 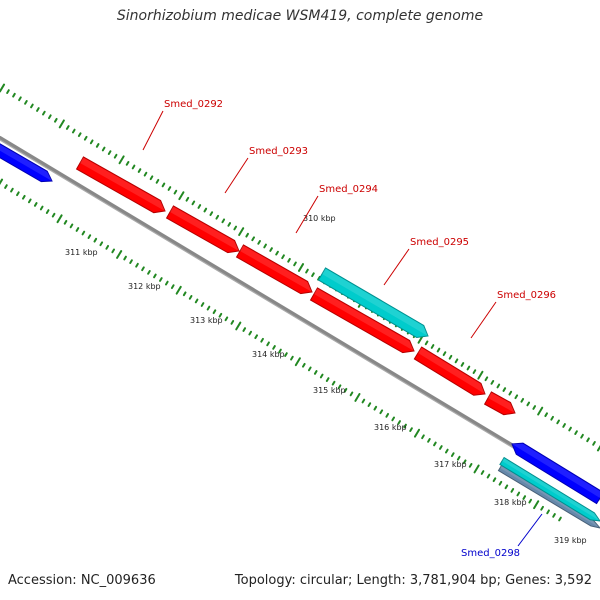 I want to click on gene-arrow-reverse, so click(x=555, y=473).